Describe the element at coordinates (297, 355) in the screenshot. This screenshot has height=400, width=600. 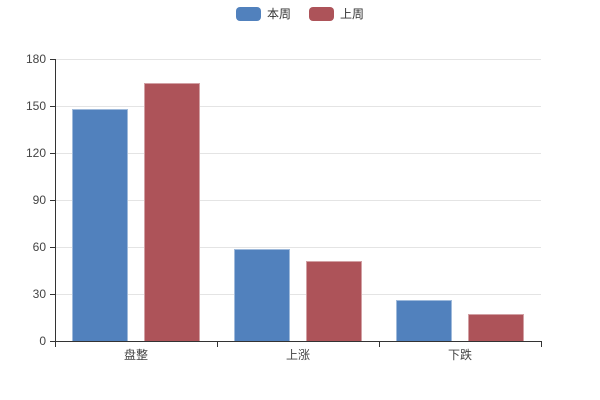
I see `x-axis-category-label: 上涨` at that location.